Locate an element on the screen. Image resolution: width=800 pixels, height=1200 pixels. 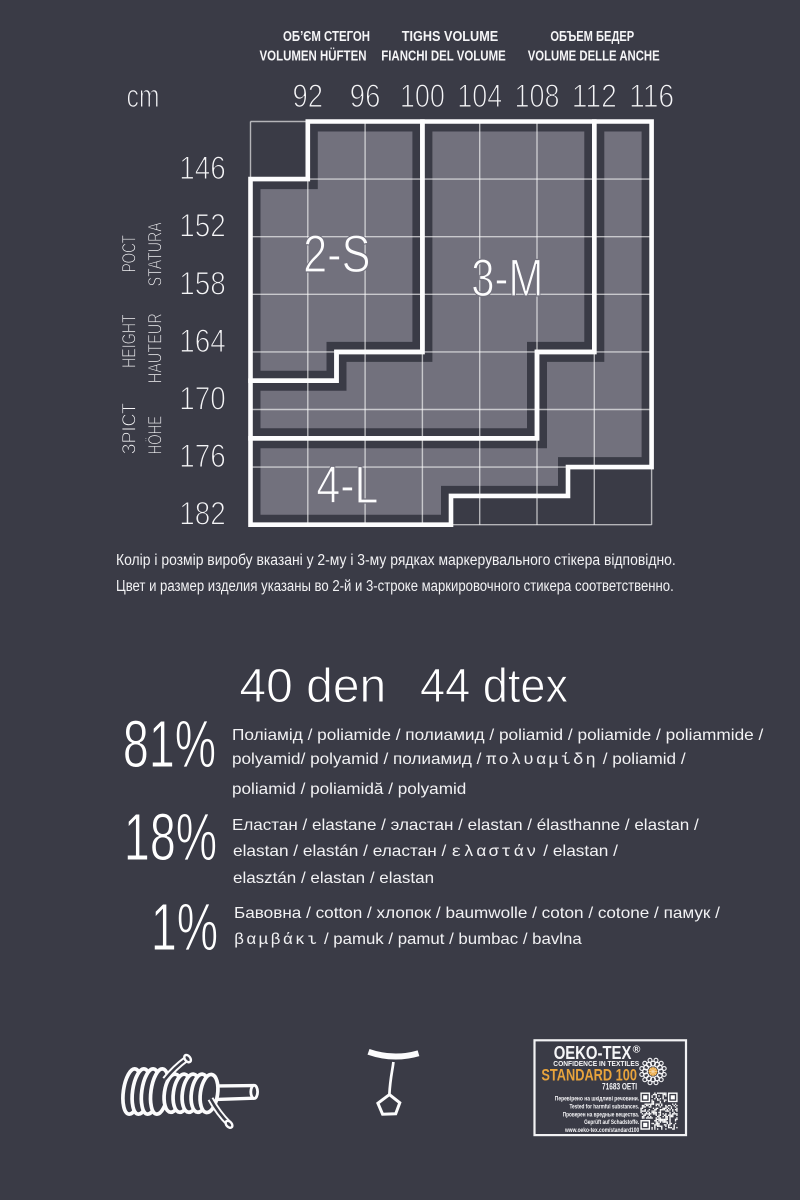
svg-text: 3-M is located at coordinates (507, 278).